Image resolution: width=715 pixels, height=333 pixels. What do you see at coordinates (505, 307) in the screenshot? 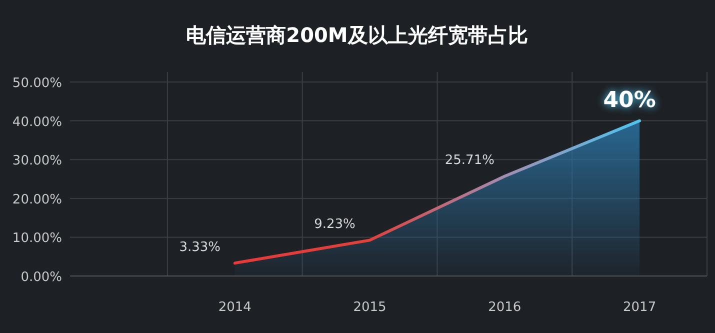
I see `x-tick-label: 2016` at bounding box center [505, 307].